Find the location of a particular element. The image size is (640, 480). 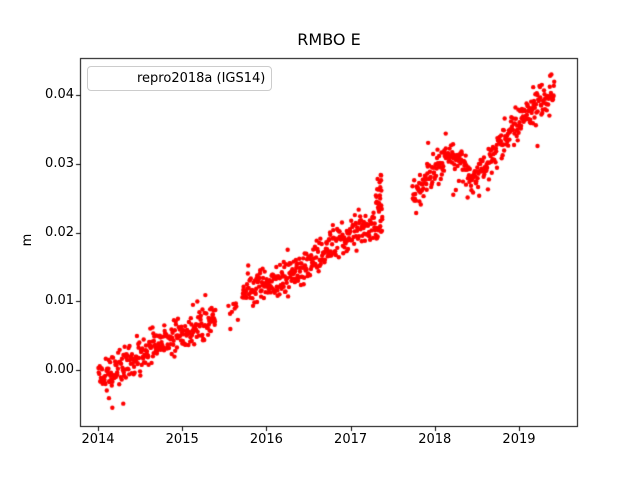

y-tick-label: 0.00 is located at coordinates (59, 369).